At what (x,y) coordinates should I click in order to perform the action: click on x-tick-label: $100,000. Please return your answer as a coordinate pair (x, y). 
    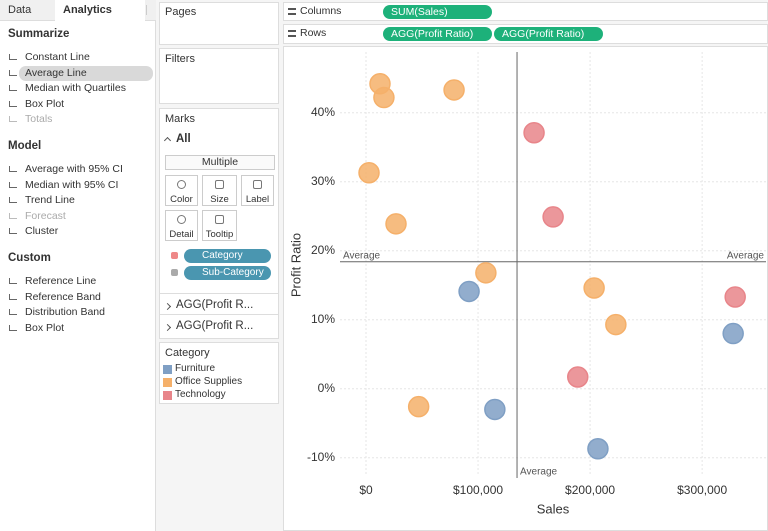
    Looking at the image, I should click on (478, 490).